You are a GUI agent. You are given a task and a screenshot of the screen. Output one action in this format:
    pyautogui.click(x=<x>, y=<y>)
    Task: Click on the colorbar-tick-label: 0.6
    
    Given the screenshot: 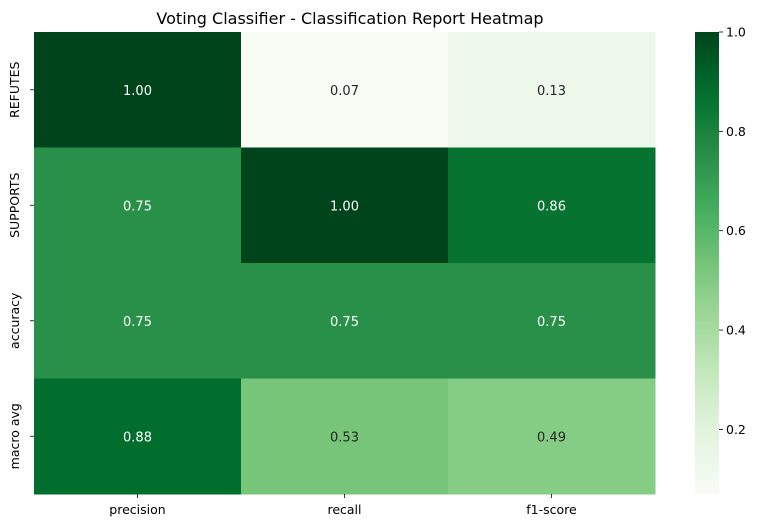 What is the action you would take?
    pyautogui.click(x=736, y=230)
    